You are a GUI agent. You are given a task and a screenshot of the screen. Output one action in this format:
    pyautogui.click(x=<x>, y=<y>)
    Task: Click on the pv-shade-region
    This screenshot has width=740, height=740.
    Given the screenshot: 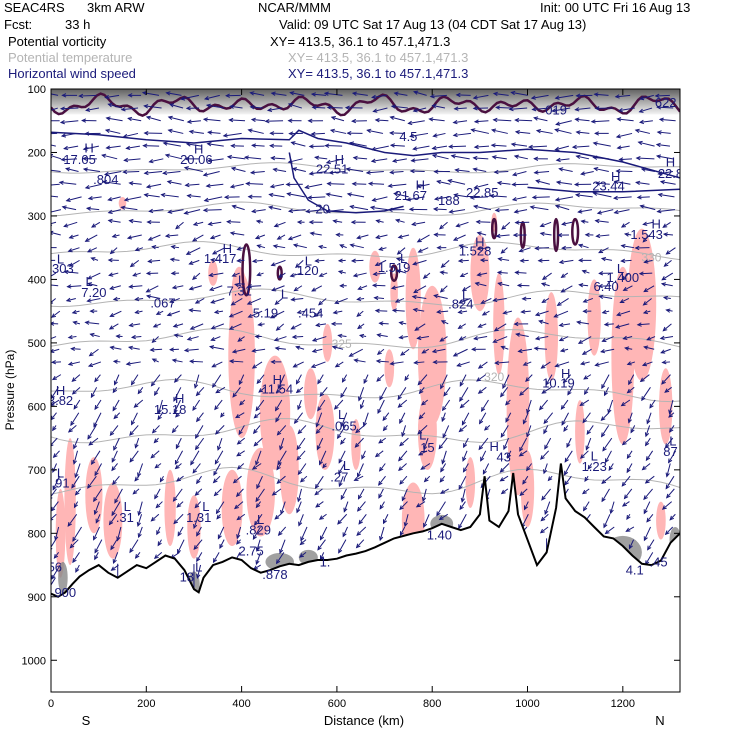 What is the action you would take?
    pyautogui.click(x=432, y=355)
    